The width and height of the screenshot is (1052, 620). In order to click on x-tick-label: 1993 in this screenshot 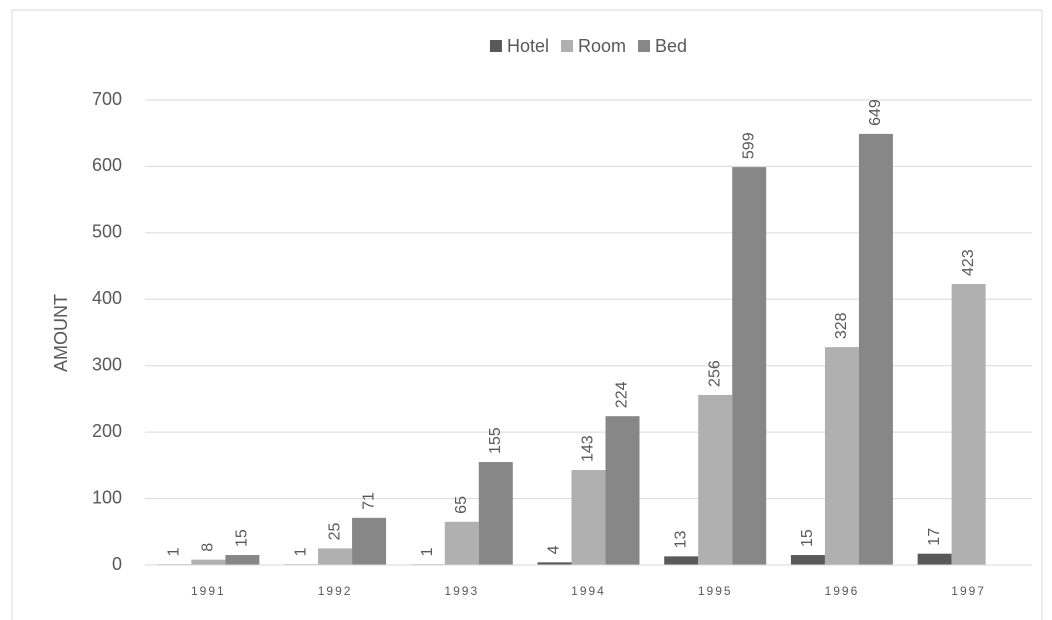, I will do `click(461, 591)`.